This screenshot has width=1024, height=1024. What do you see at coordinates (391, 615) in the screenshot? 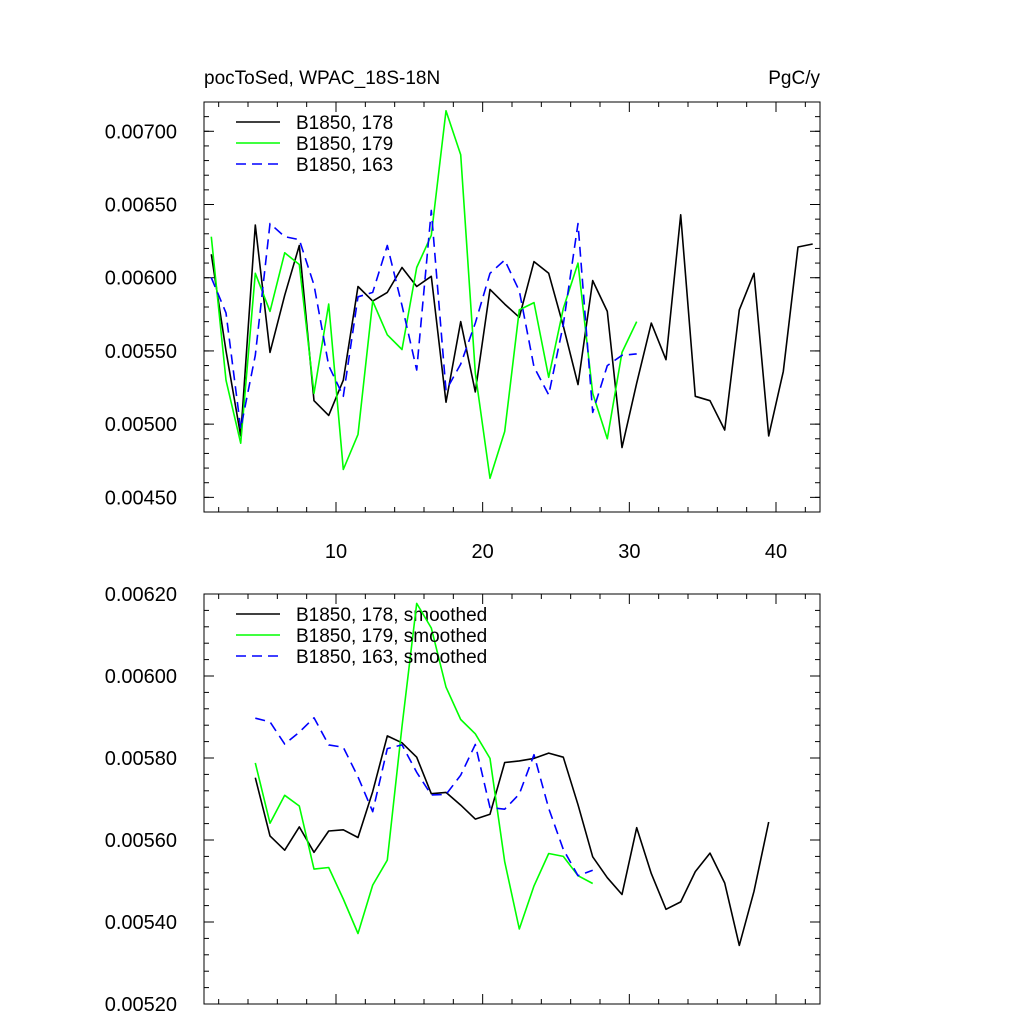
I see `legend-label: B1850, 178, smoothed` at bounding box center [391, 615].